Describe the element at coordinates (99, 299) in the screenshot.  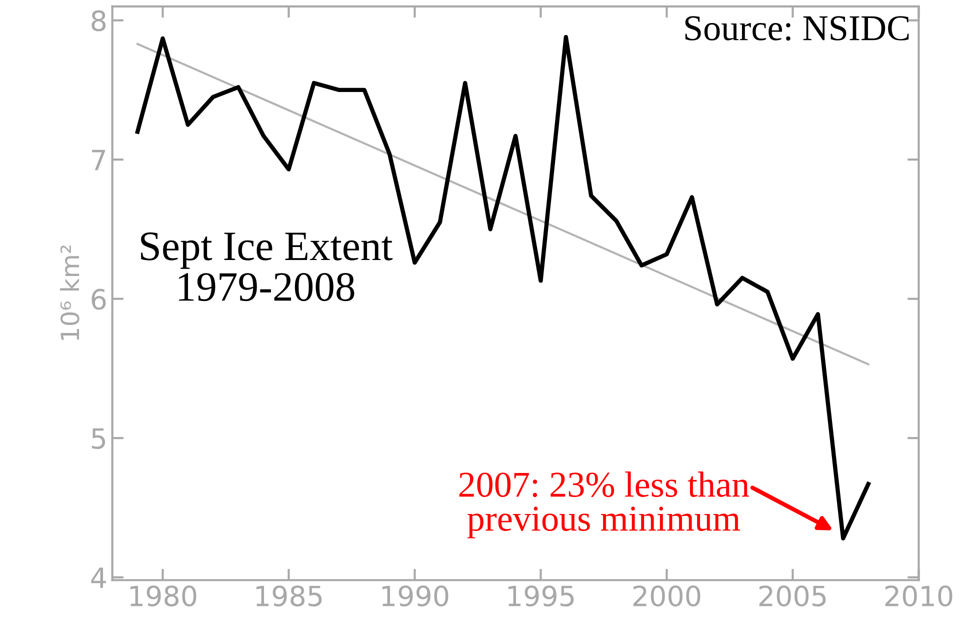
I see `y-tick-label: 6` at that location.